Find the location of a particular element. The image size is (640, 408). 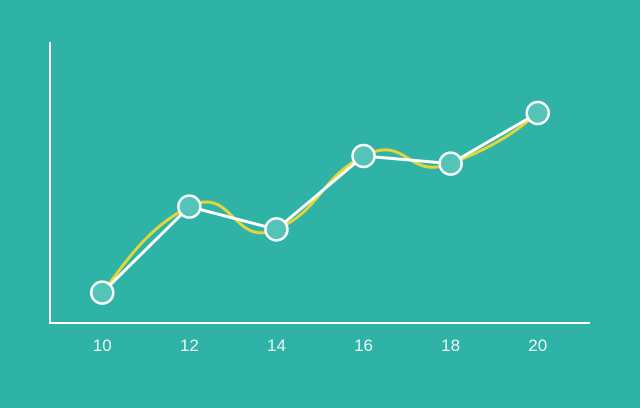

x-tick-labels: 10 12 14 16 18 20 is located at coordinates (320, 345).